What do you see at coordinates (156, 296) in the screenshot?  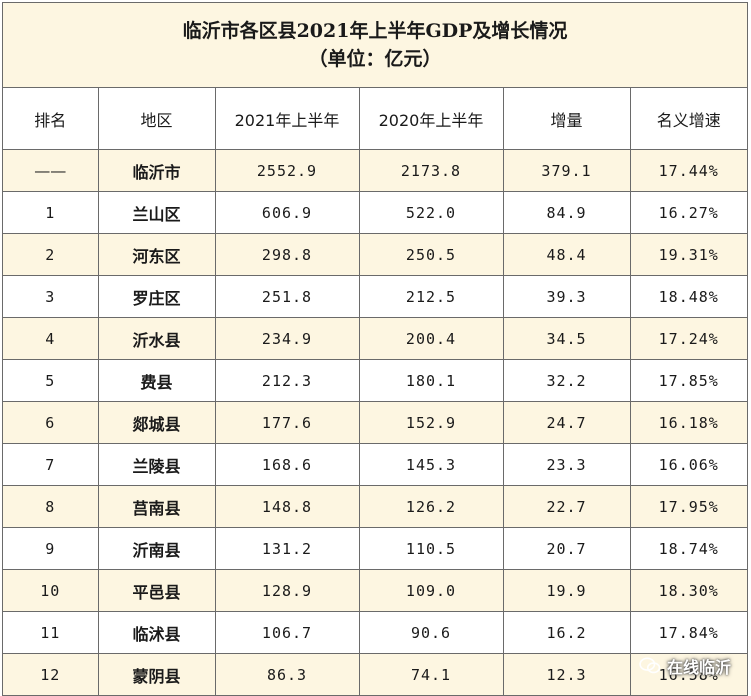 I see `region-cell: 罗庄区` at bounding box center [156, 296].